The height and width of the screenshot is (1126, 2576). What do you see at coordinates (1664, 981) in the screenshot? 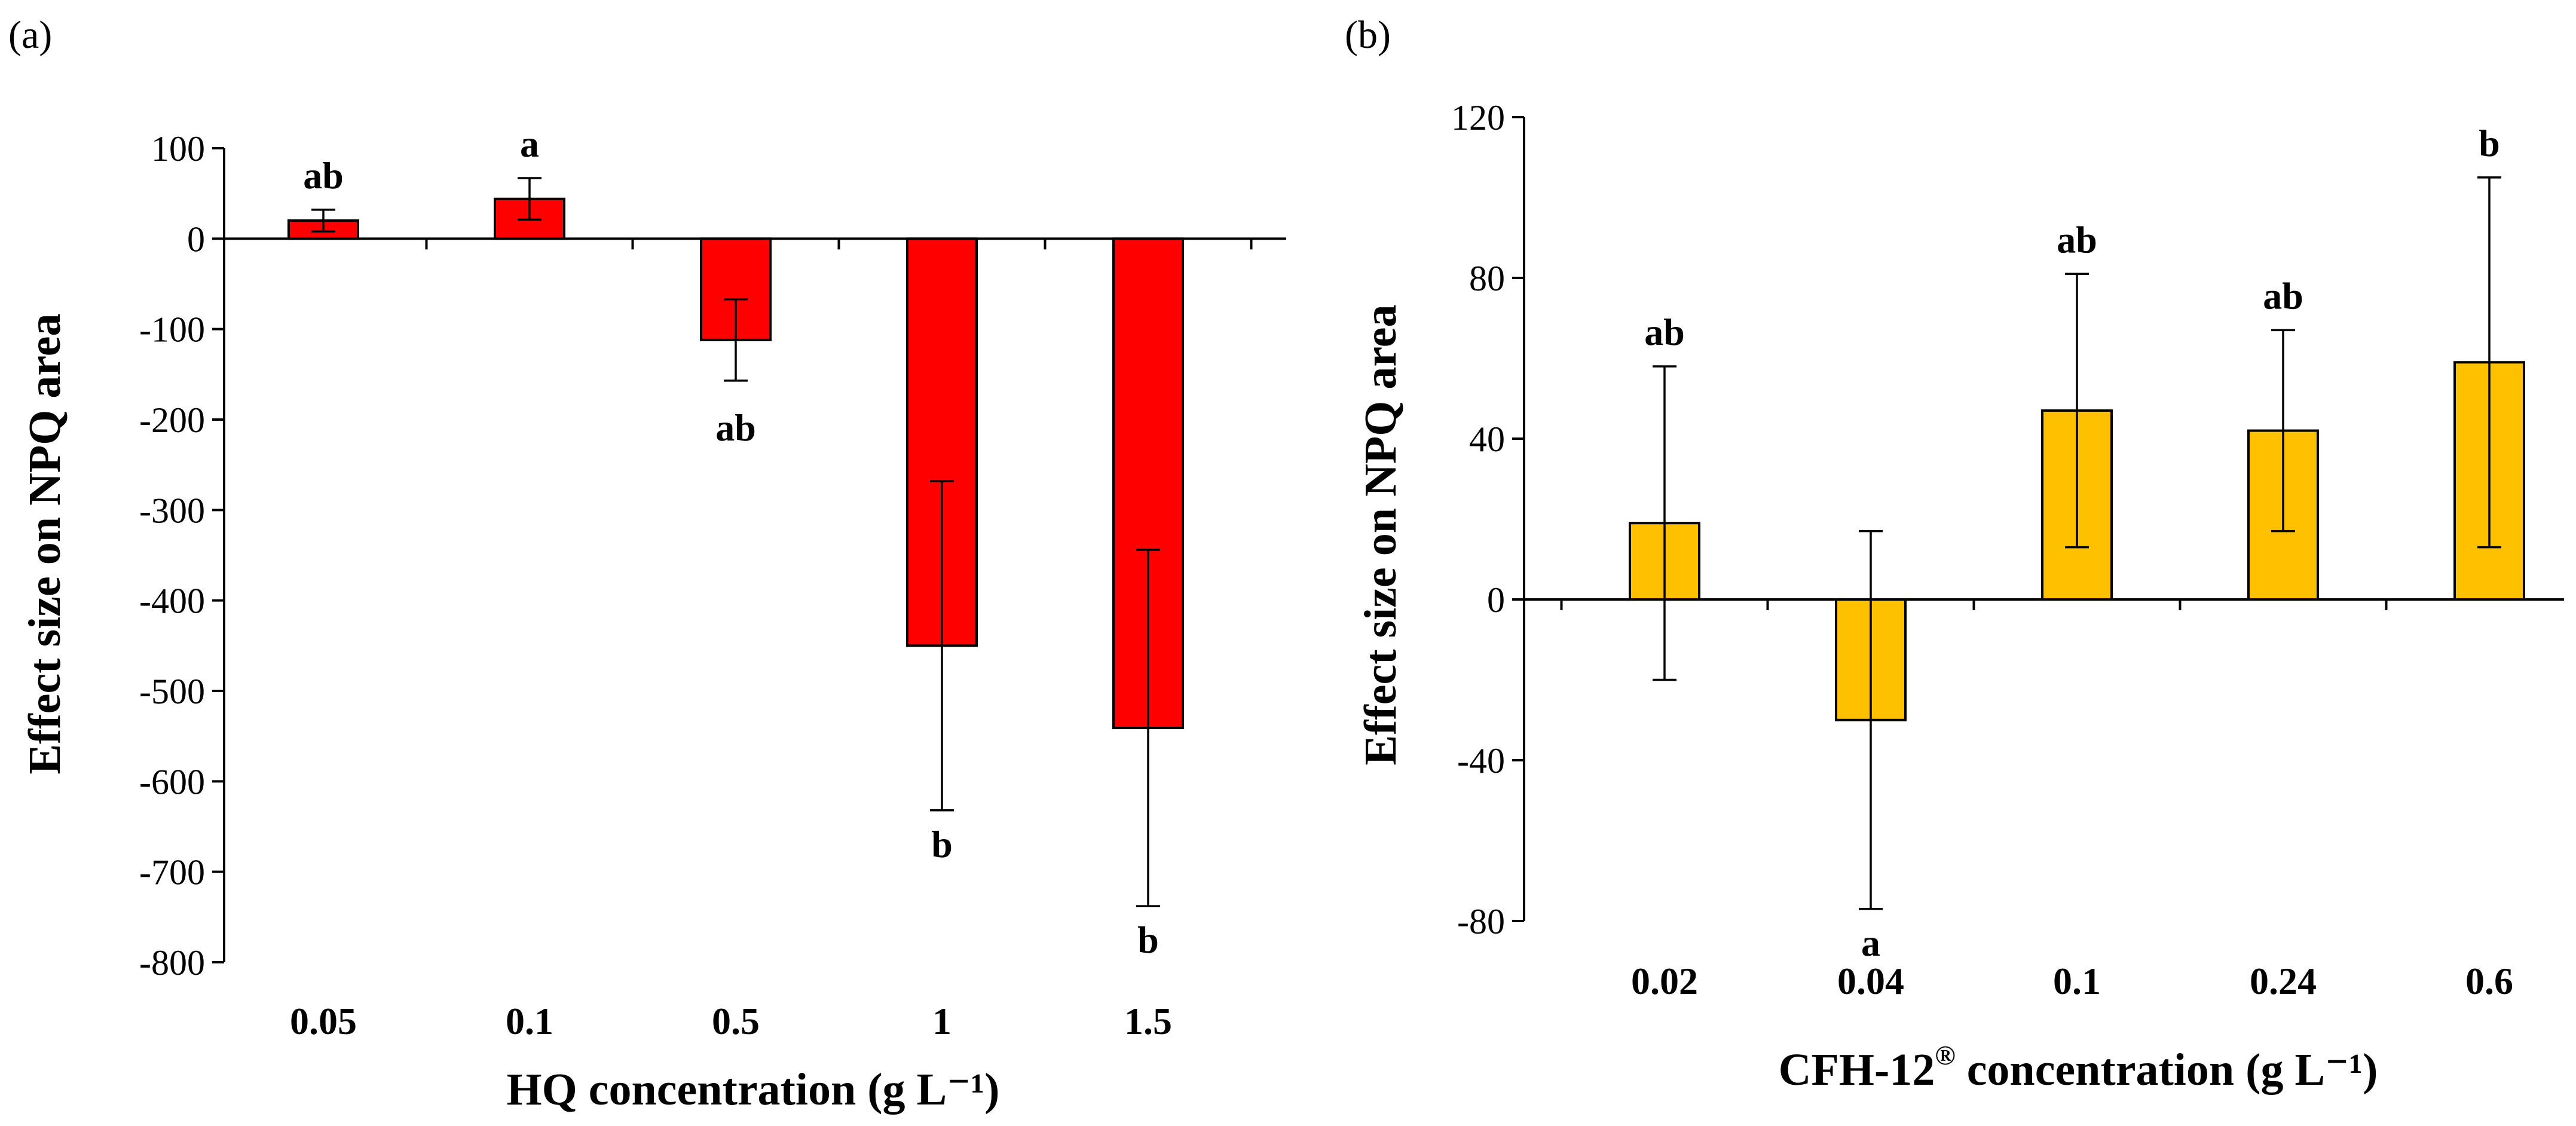
I see `panel-b-category-label: 0.02` at bounding box center [1664, 981].